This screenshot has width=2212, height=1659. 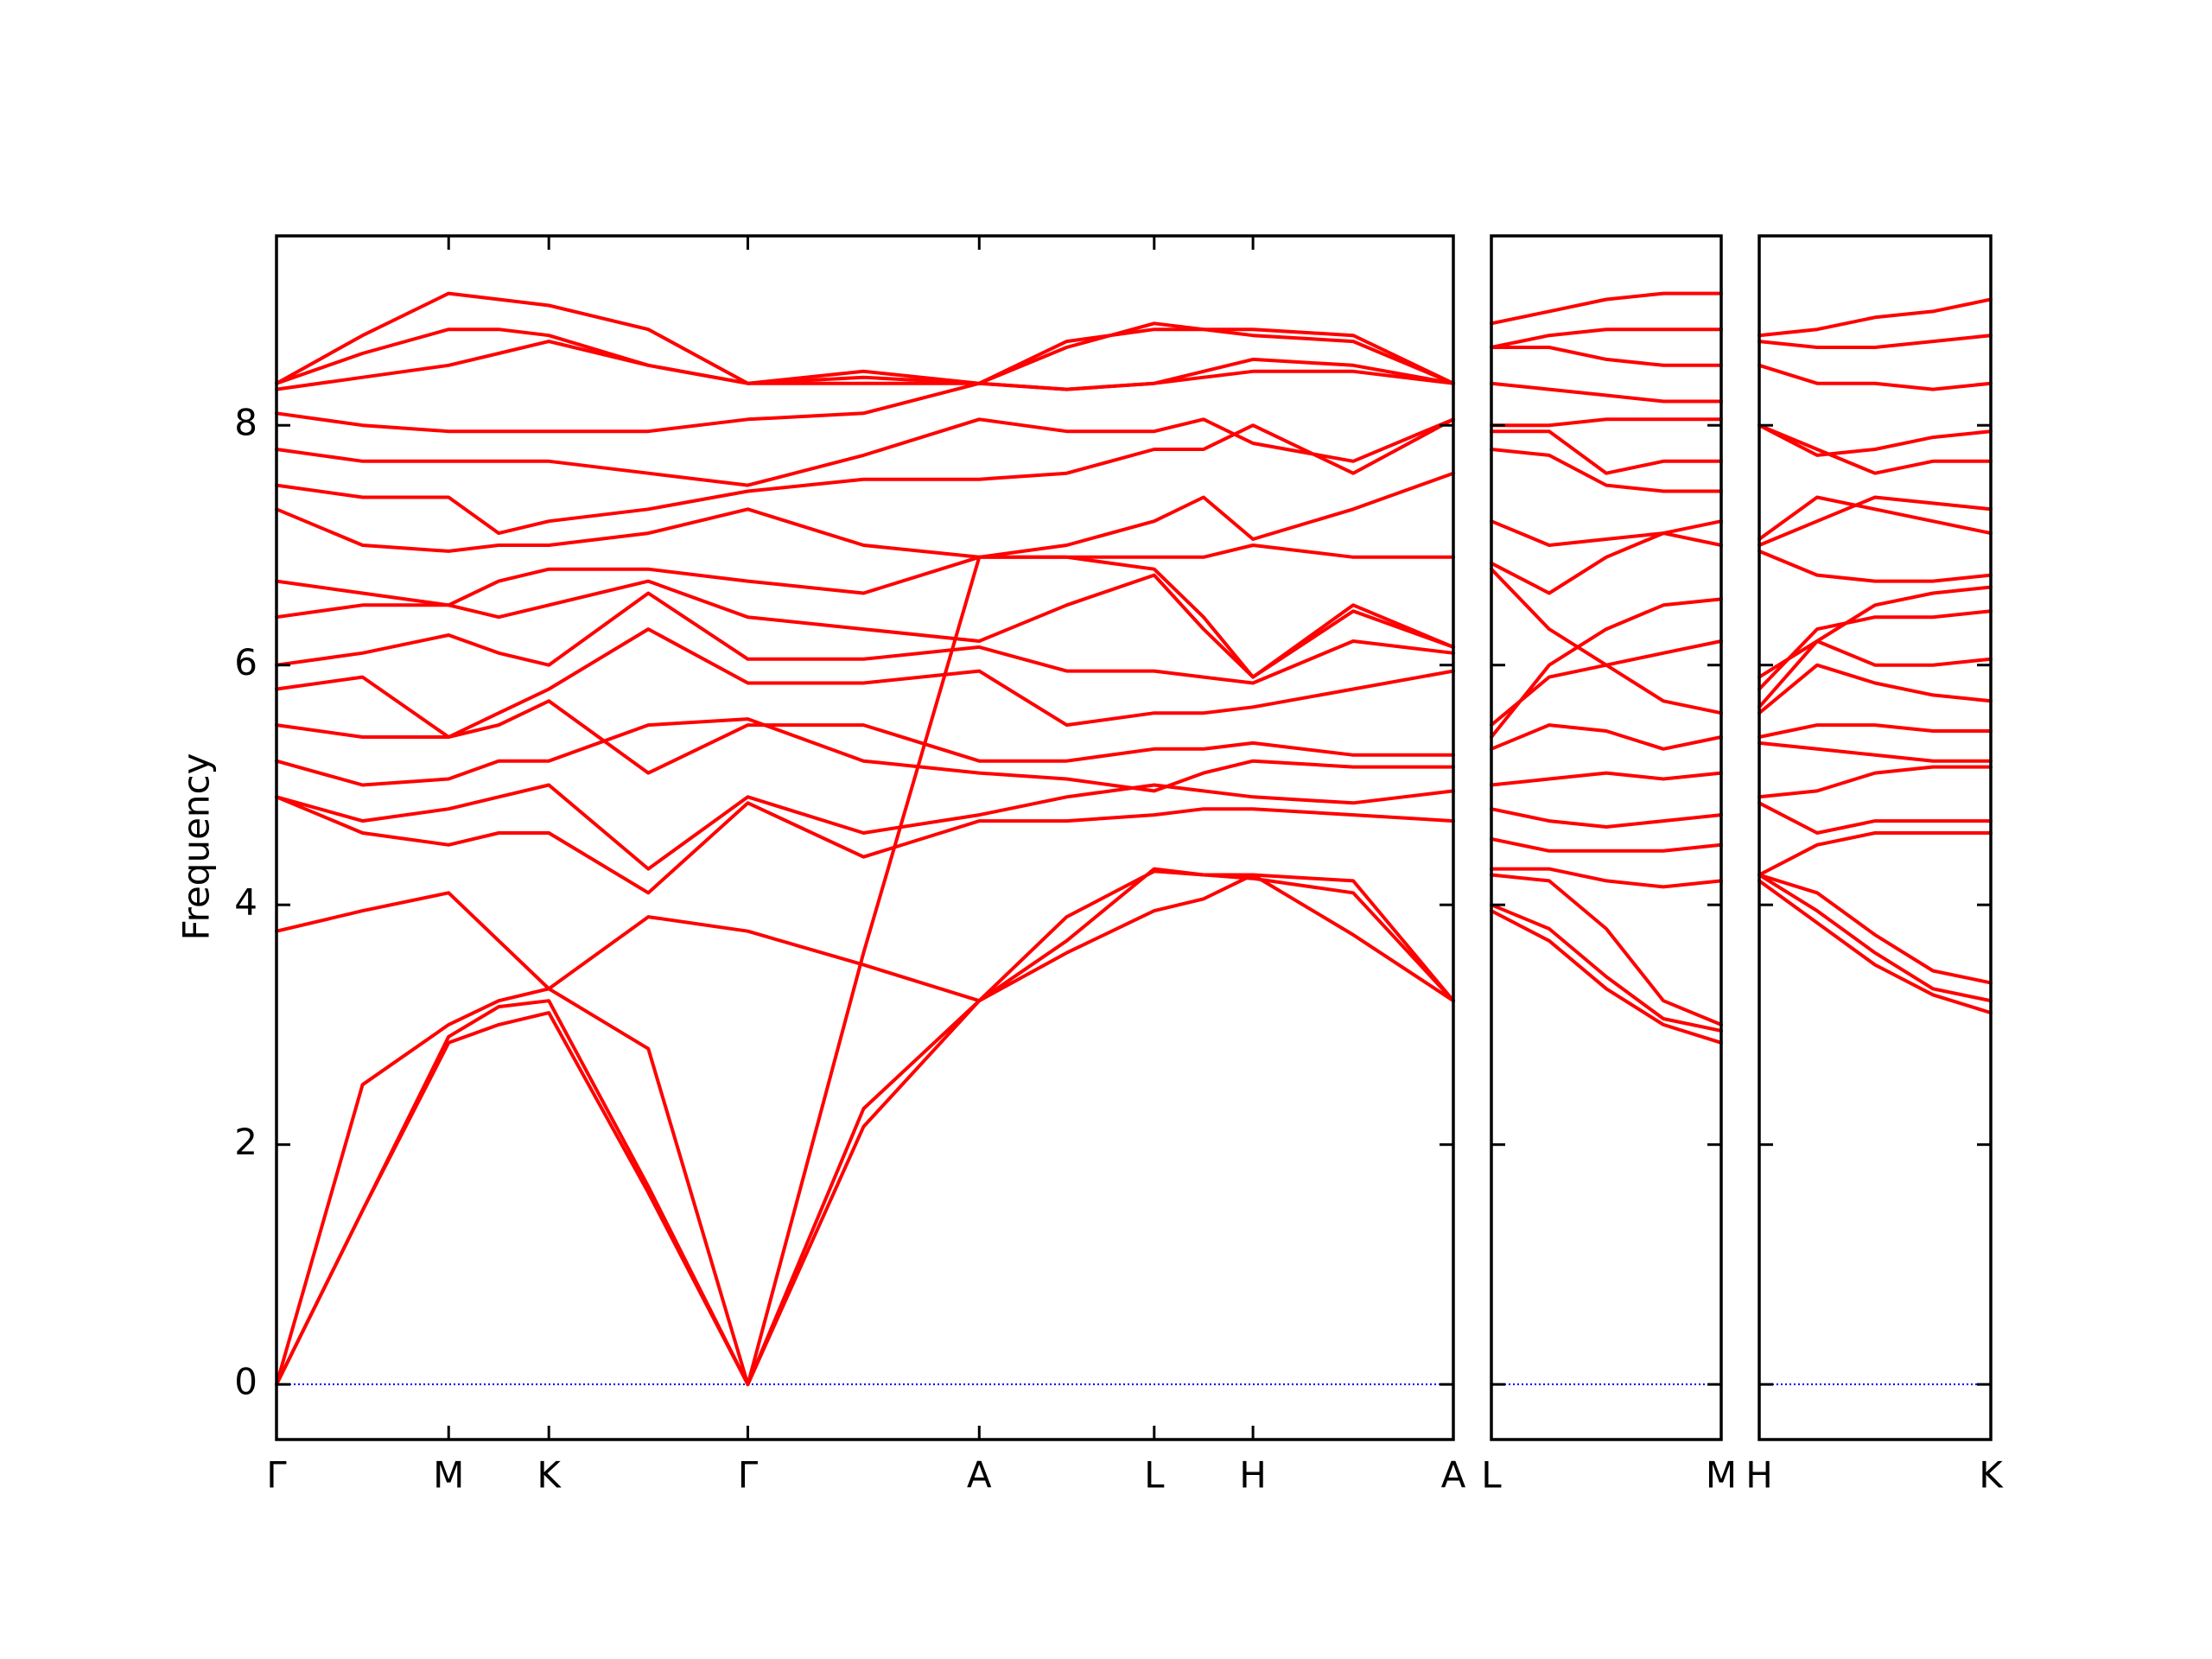 I want to click on y-tick-label: 4, so click(x=245, y=902).